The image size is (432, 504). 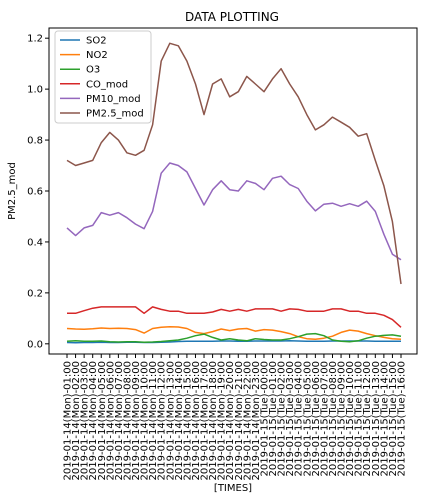 I want to click on x-tick-label: 2019-01-15(Tue)-00:00, so click(x=264, y=418).